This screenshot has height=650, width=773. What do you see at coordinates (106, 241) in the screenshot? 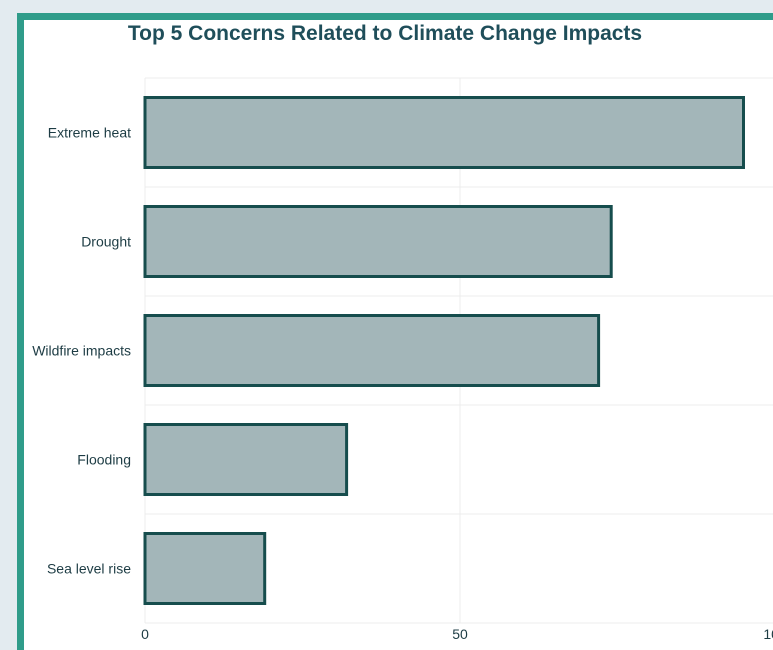
I see `y-tick-label: Drought` at bounding box center [106, 241].